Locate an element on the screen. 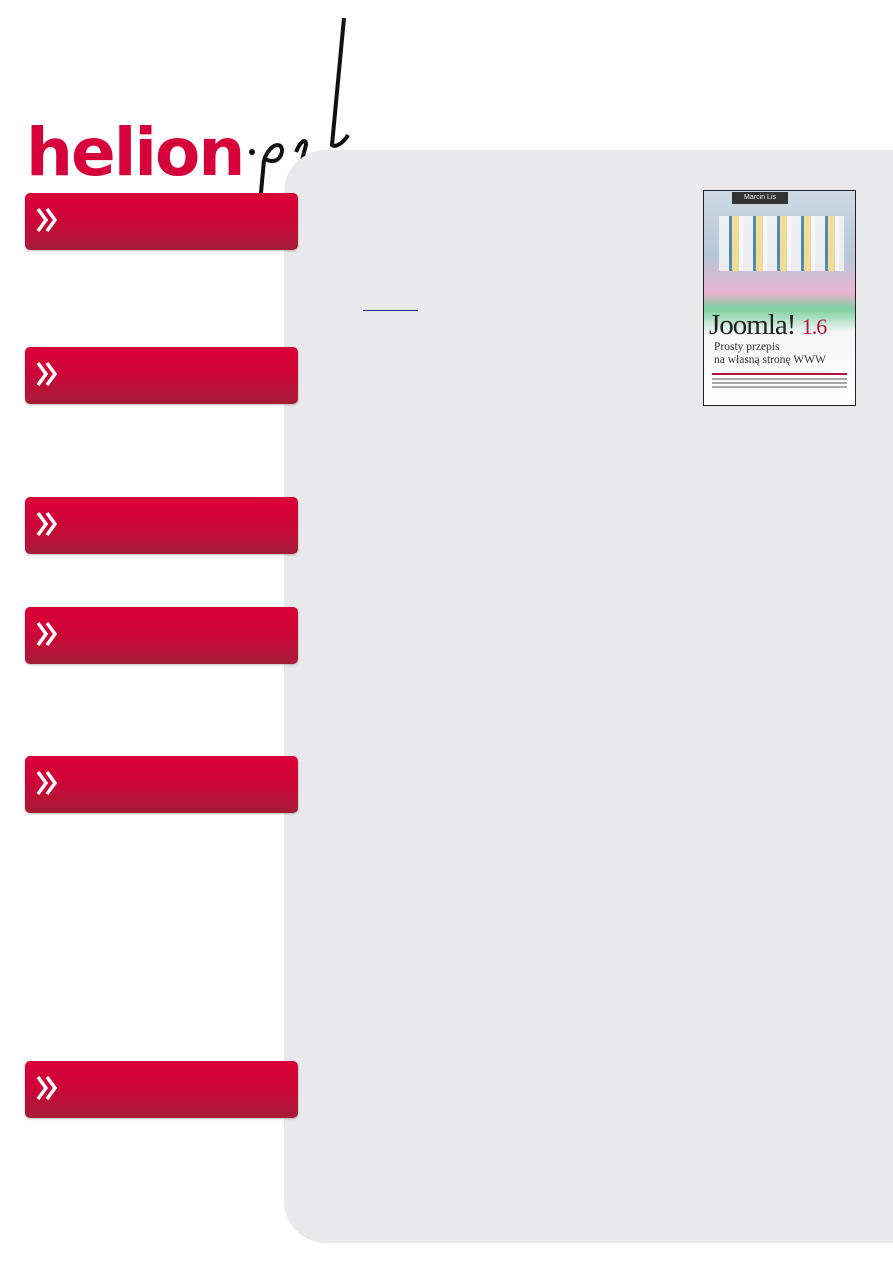 This screenshot has width=893, height=1263. logo-pl-script is located at coordinates (299, 121).